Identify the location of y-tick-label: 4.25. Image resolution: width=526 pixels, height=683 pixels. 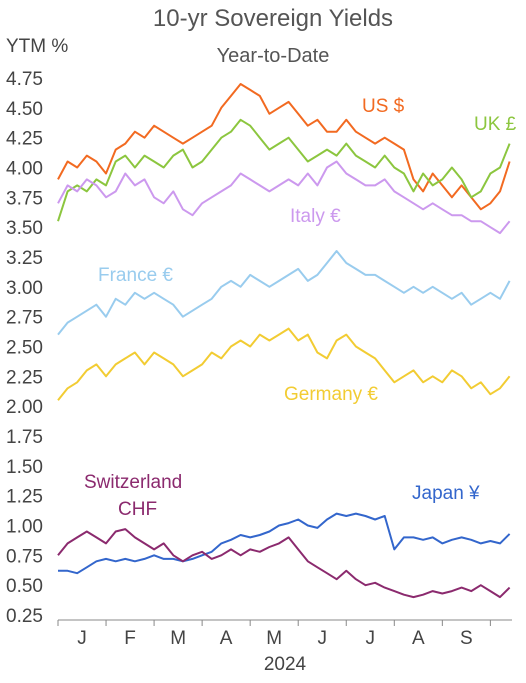
(24, 139).